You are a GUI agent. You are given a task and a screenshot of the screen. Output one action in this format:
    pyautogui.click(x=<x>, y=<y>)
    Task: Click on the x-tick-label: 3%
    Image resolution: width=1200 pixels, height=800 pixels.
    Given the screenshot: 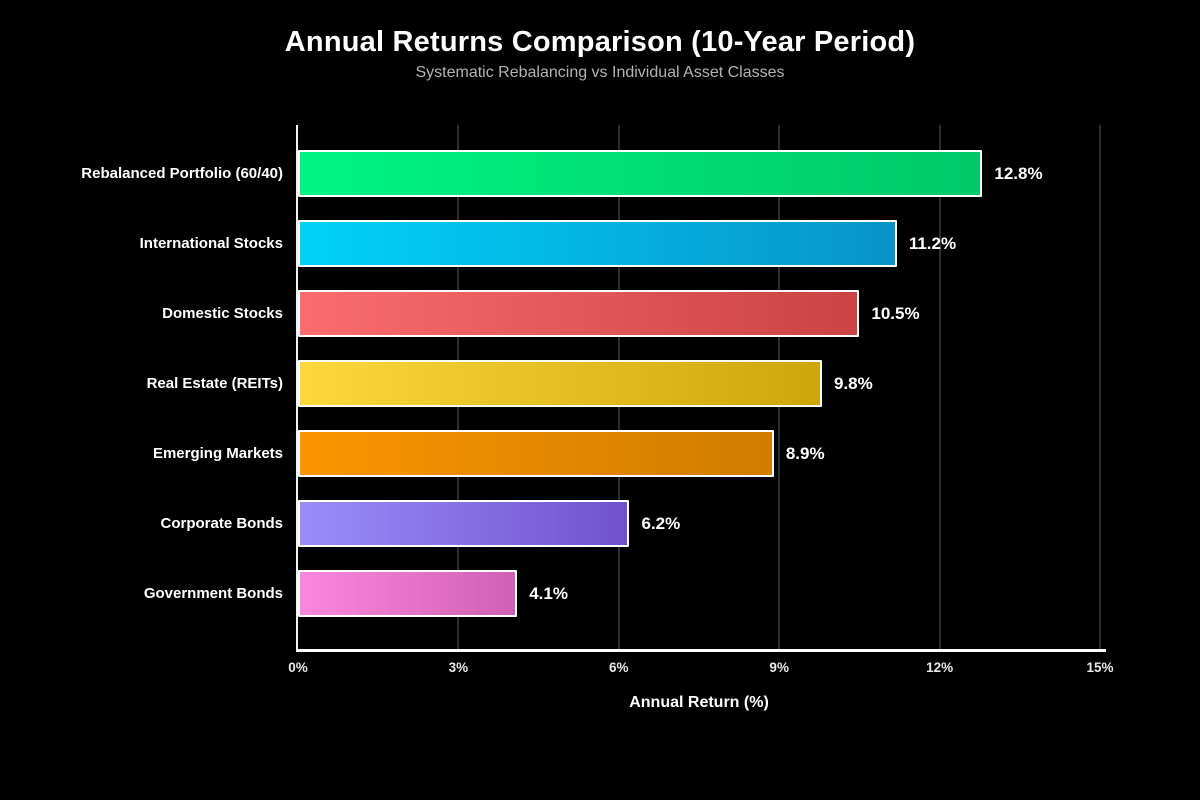 What is the action you would take?
    pyautogui.click(x=458, y=667)
    